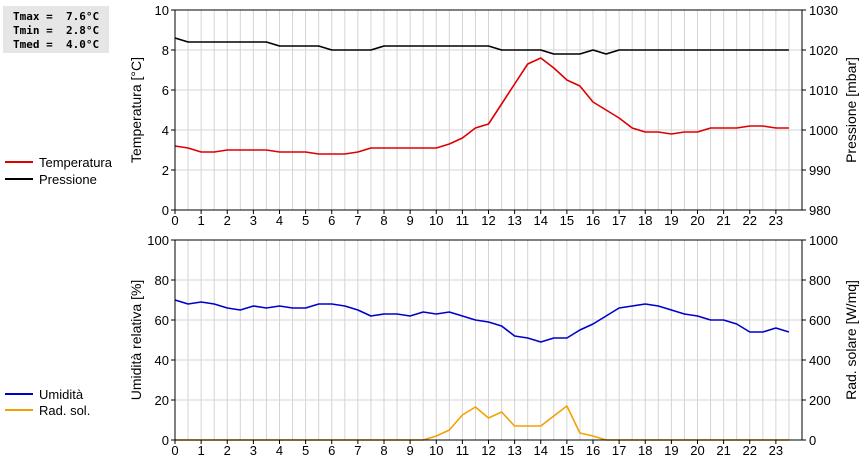  I want to click on legend-label-solar: Rad. sol., so click(65, 410).